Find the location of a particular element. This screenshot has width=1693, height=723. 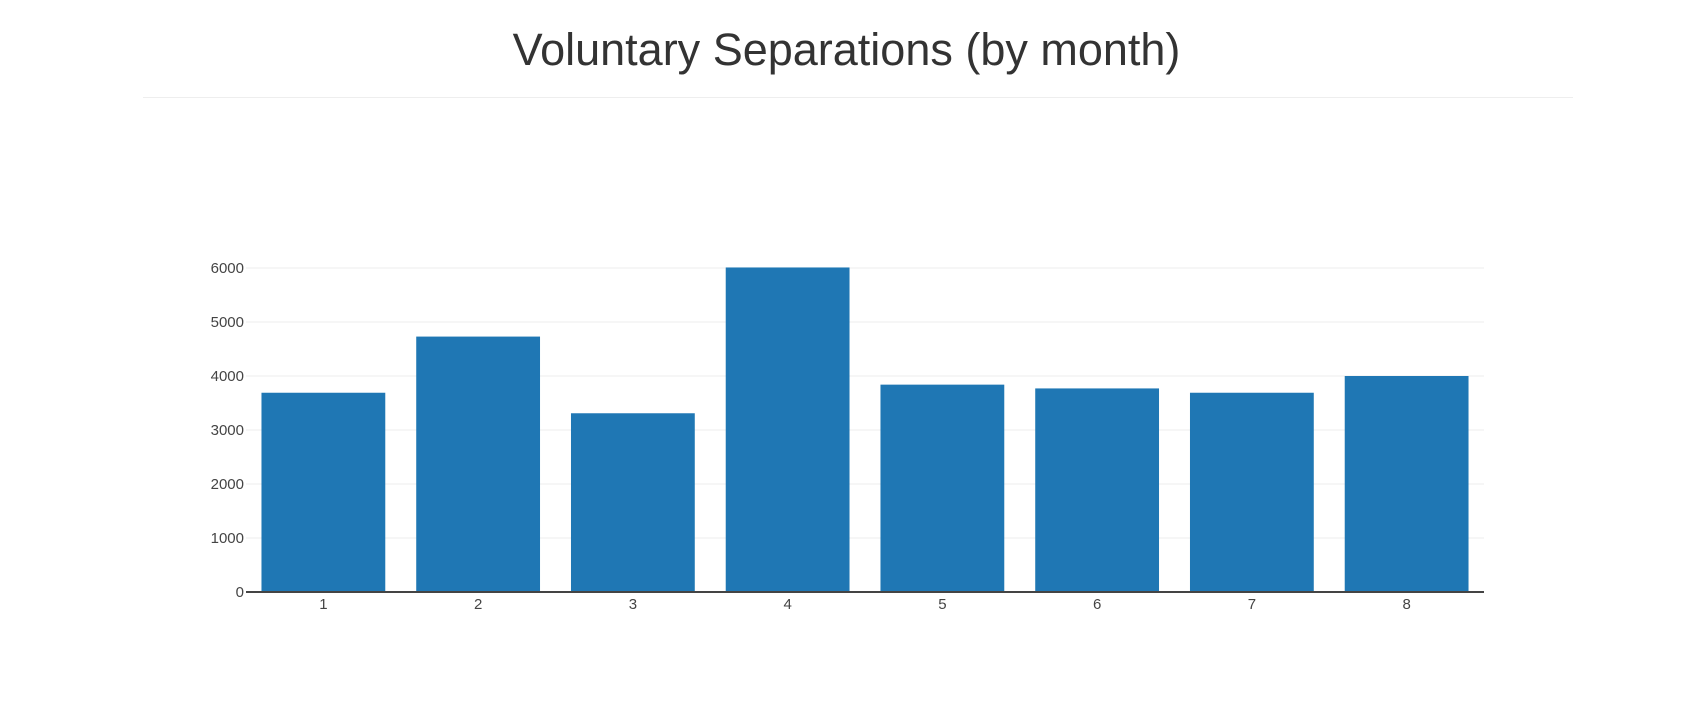

y-tick-label: 4000 is located at coordinates (227, 376).